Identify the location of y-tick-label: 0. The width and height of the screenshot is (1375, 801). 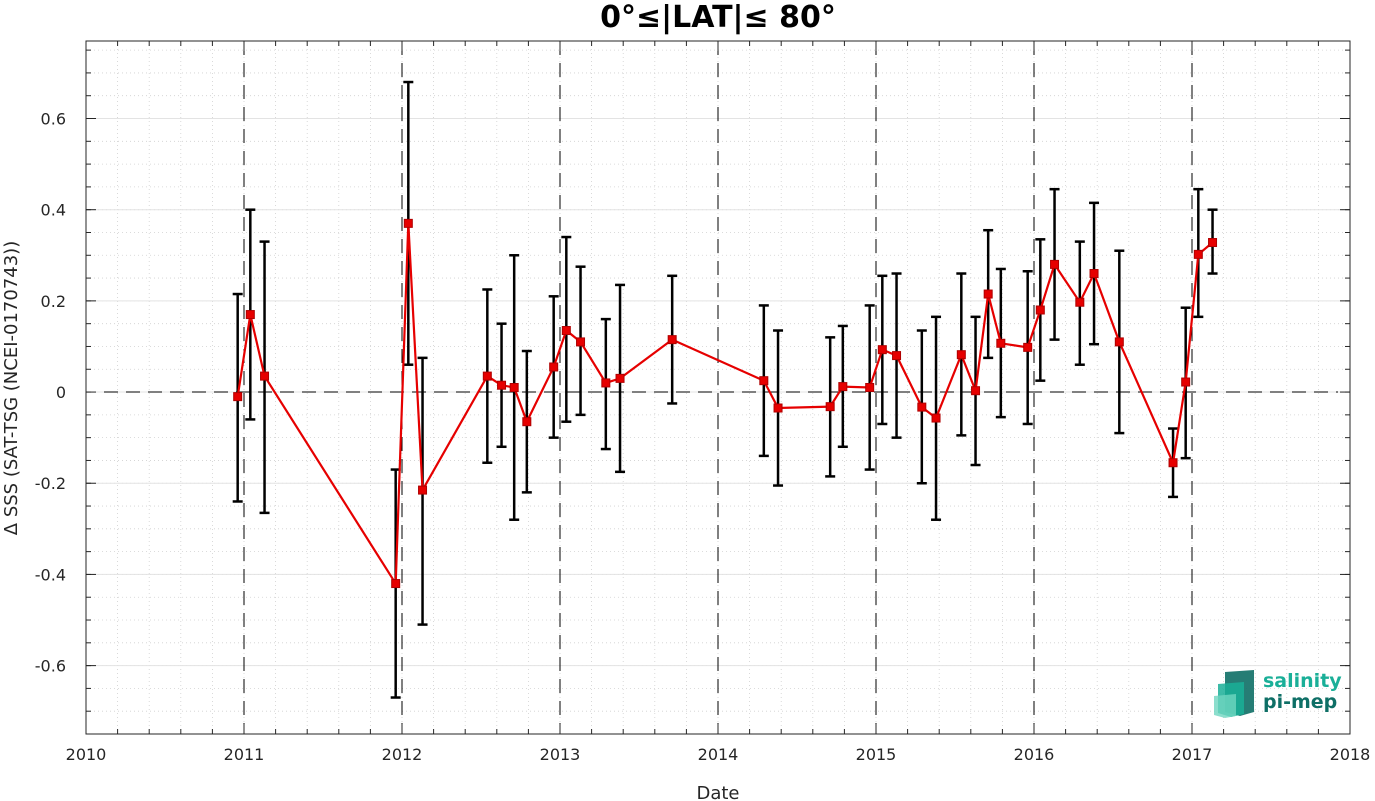
(61, 392).